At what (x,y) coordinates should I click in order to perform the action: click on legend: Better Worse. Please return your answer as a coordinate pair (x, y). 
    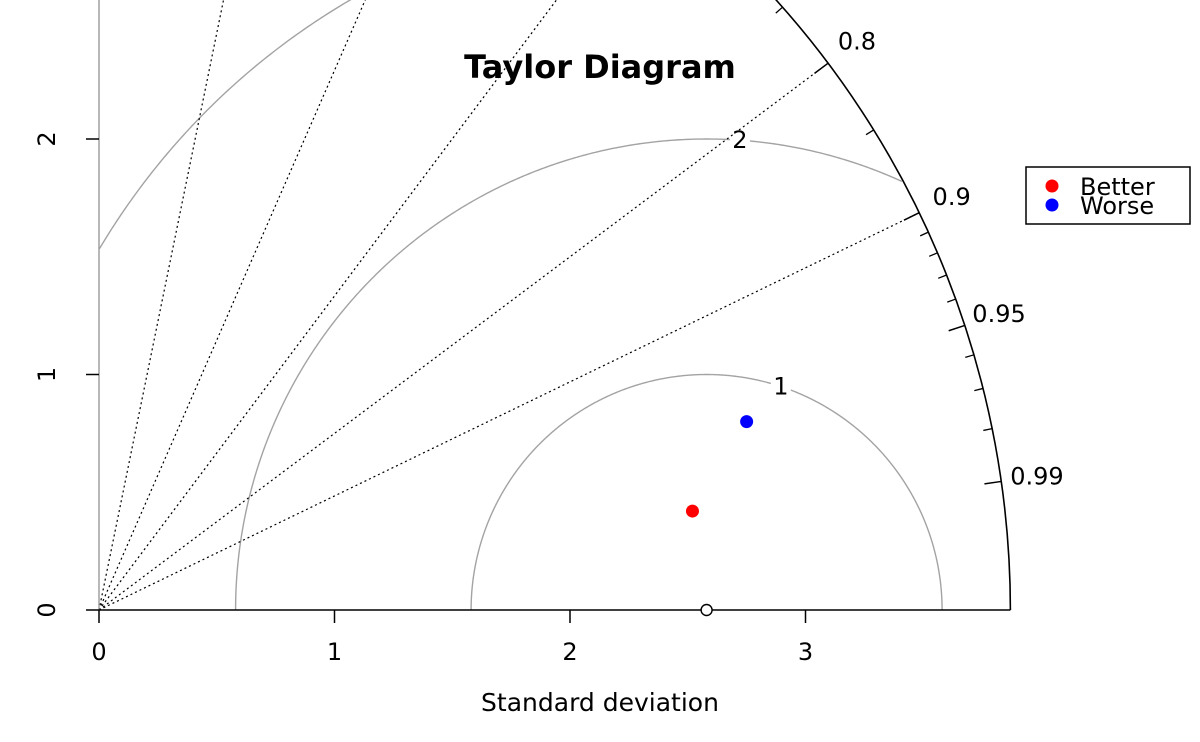
    Looking at the image, I should click on (1108, 195).